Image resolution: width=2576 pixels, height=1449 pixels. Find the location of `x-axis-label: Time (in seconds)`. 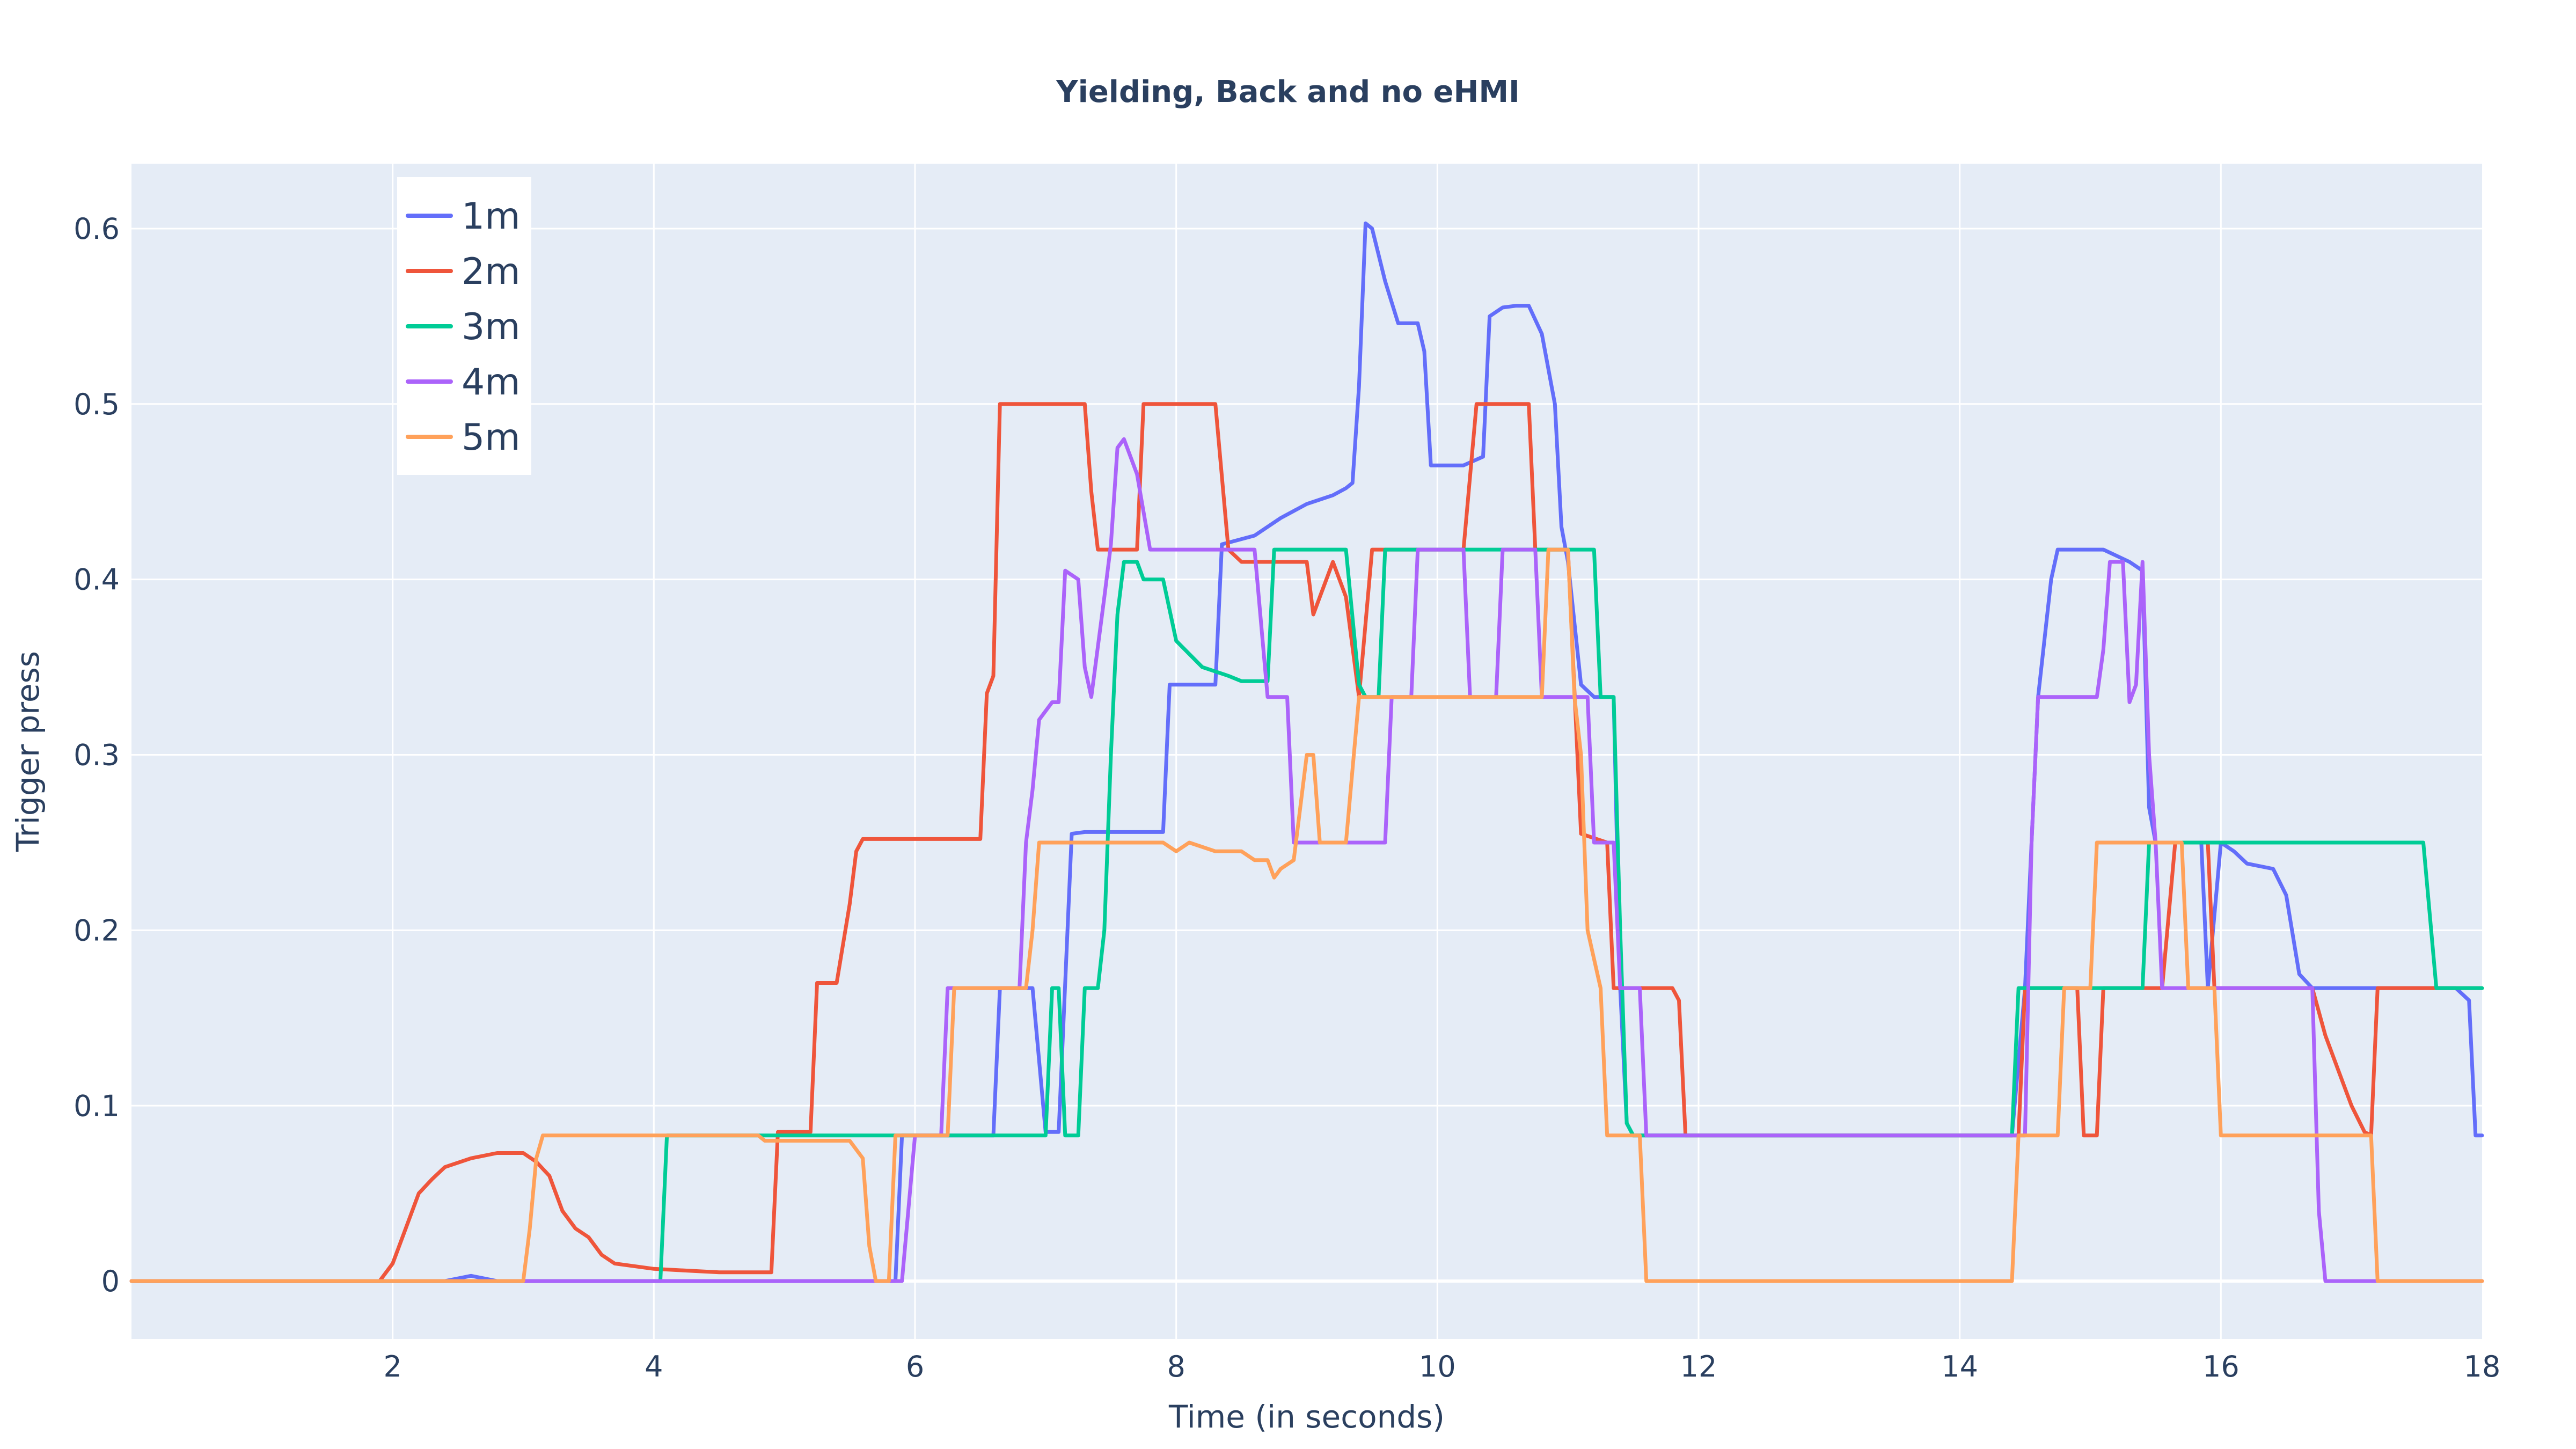

x-axis-label: Time (in seconds) is located at coordinates (1306, 1417).